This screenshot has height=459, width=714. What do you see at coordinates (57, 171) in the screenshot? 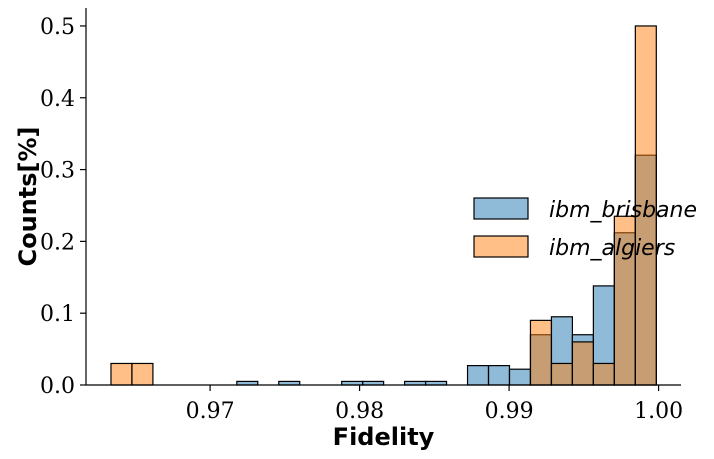
I see `y-tick-label: 0.3` at bounding box center [57, 171].